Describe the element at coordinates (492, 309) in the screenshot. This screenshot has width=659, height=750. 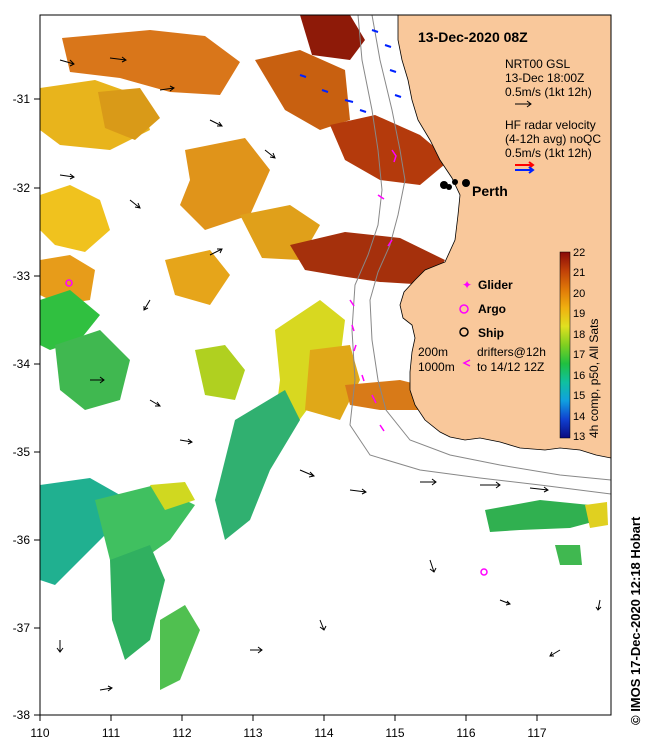
I see `legend-argo: Argo` at that location.